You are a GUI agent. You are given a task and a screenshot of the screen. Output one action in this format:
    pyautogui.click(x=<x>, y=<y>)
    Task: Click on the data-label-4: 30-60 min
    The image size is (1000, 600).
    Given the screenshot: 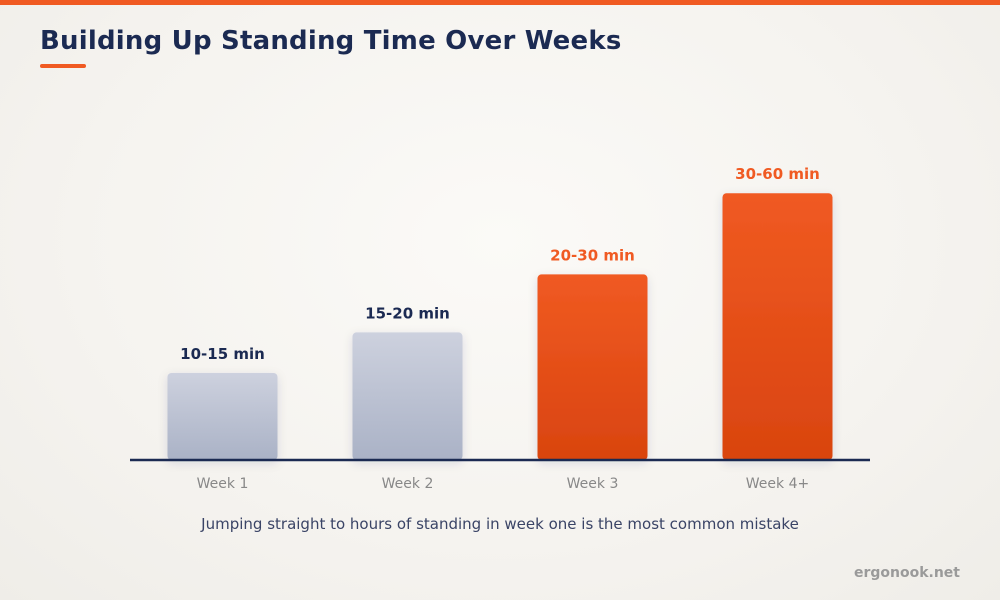 What is the action you would take?
    pyautogui.click(x=777, y=174)
    